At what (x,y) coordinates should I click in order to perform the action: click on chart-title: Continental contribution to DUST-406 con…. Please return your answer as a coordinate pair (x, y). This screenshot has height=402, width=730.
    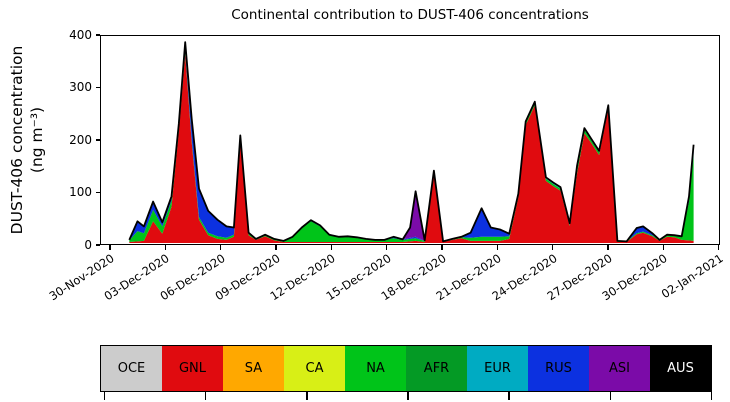
    Looking at the image, I should click on (410, 15).